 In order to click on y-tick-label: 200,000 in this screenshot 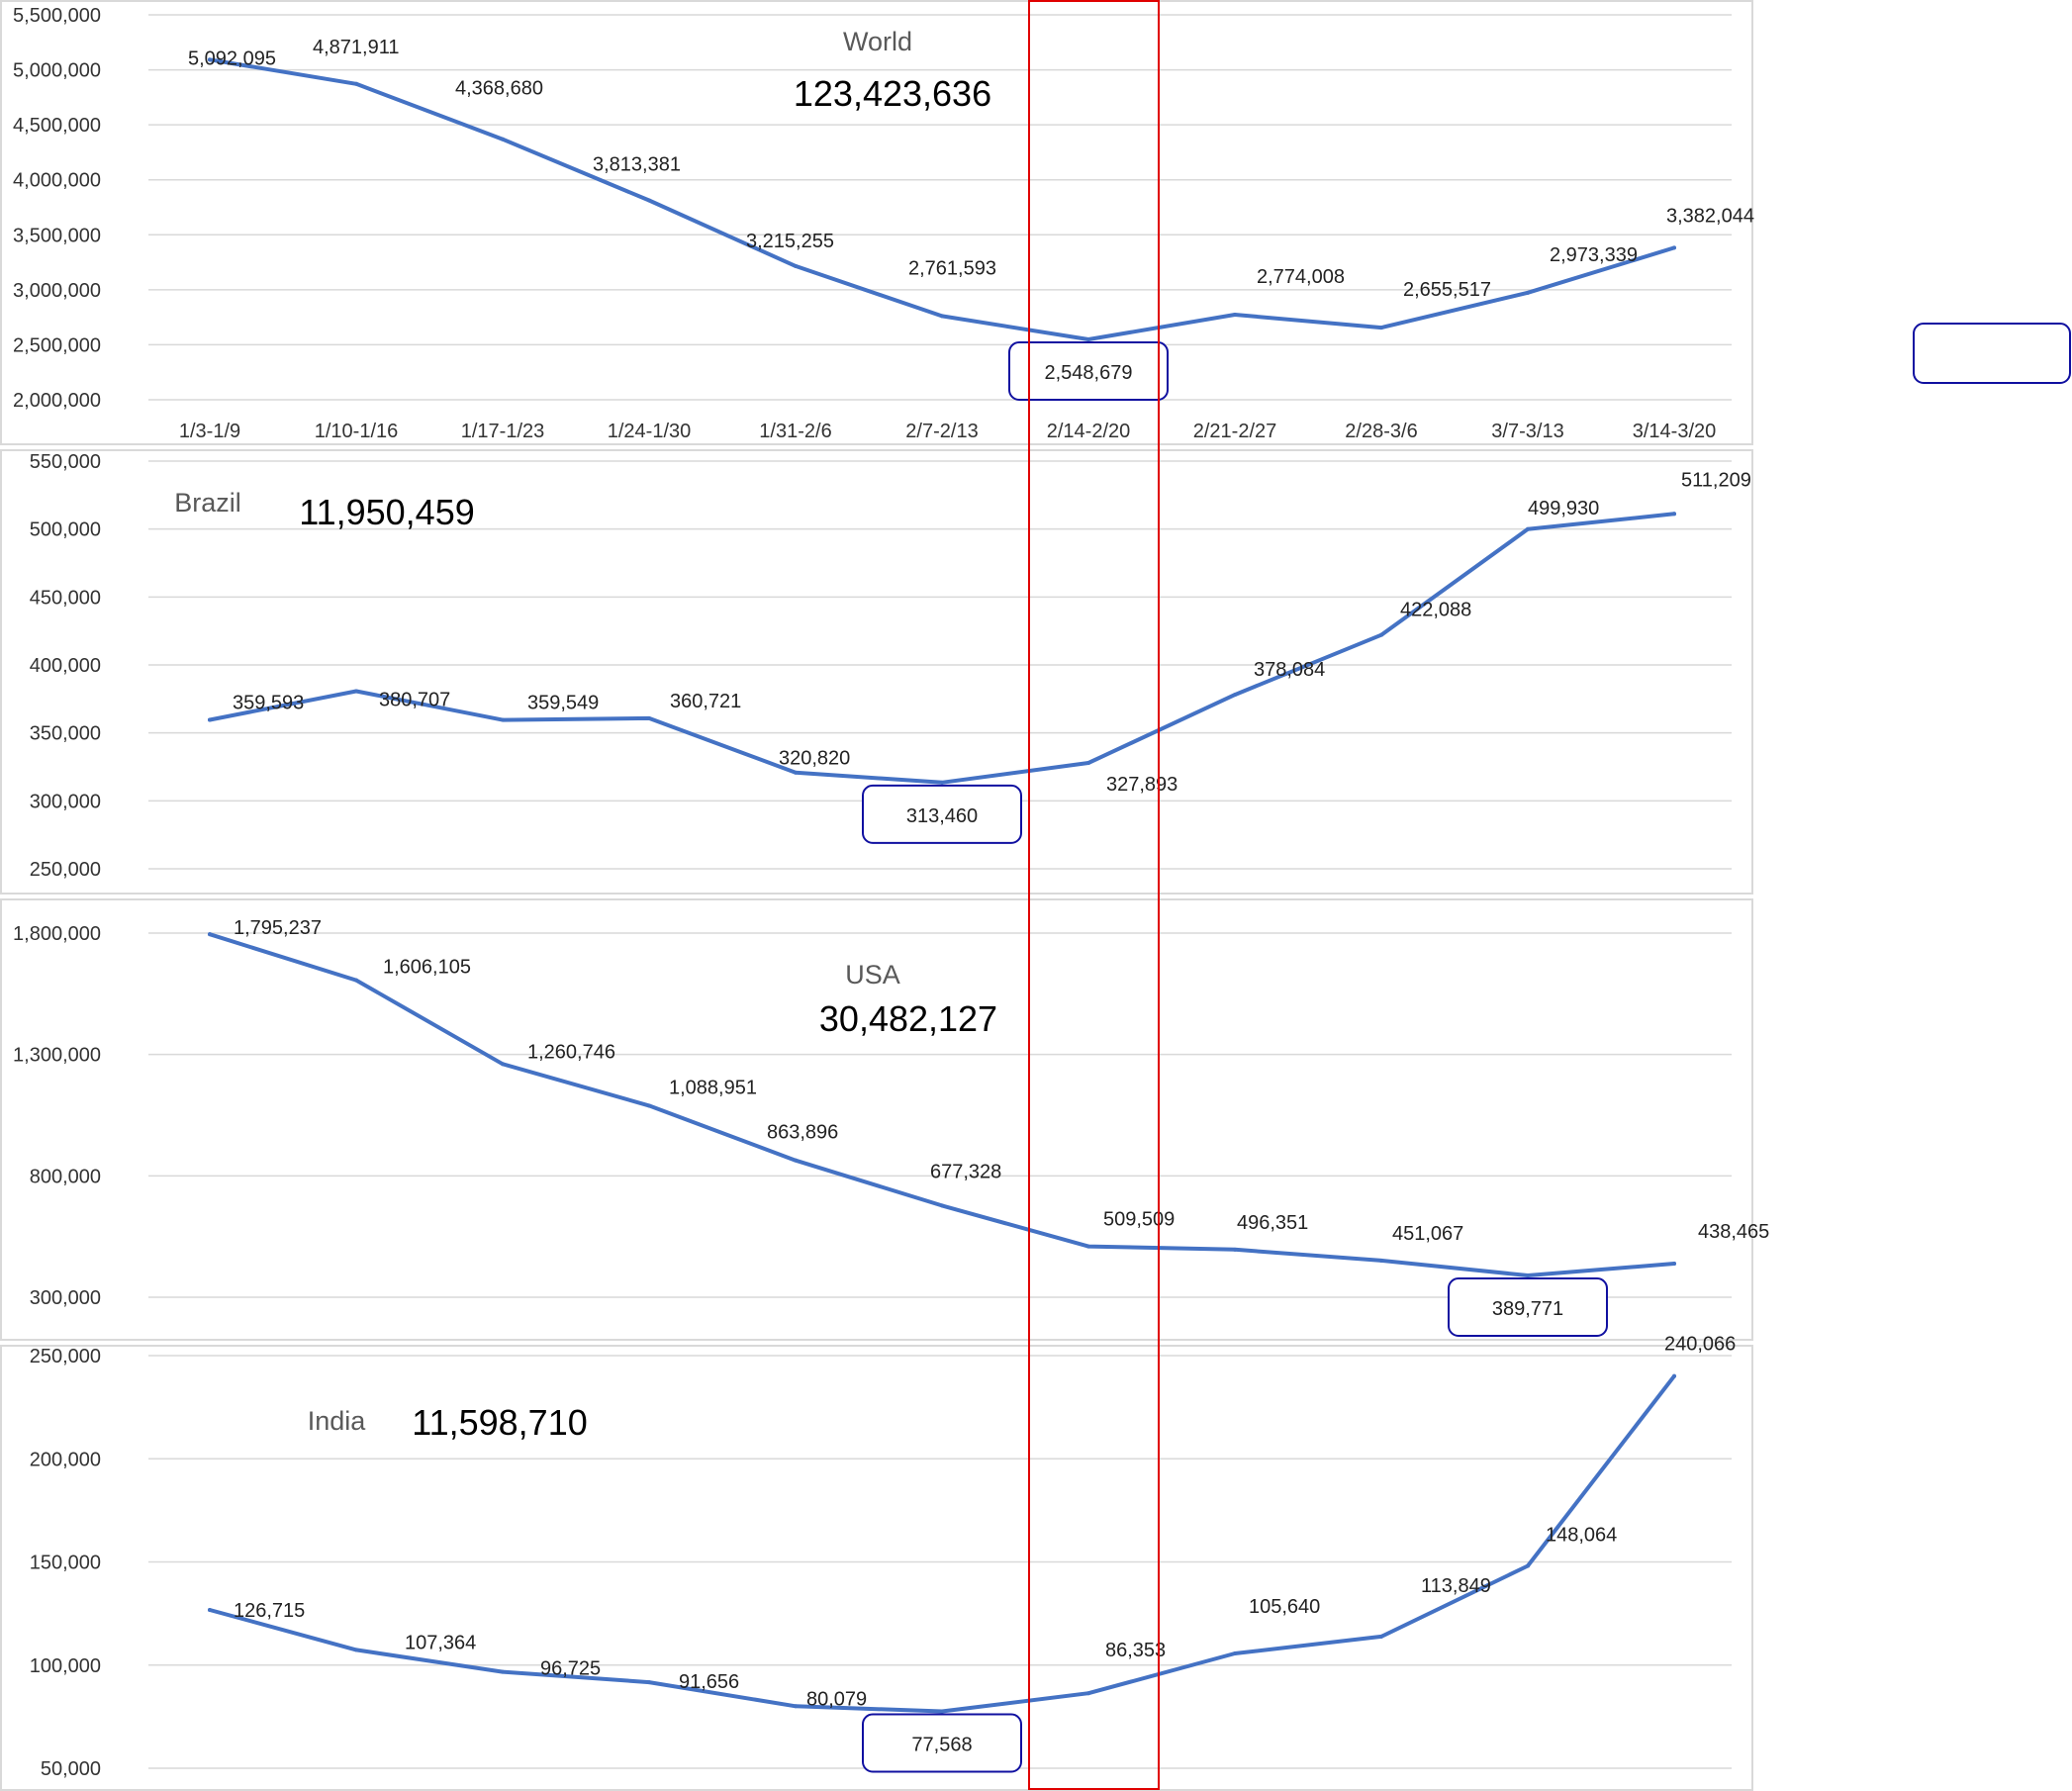, I will do `click(65, 1459)`.